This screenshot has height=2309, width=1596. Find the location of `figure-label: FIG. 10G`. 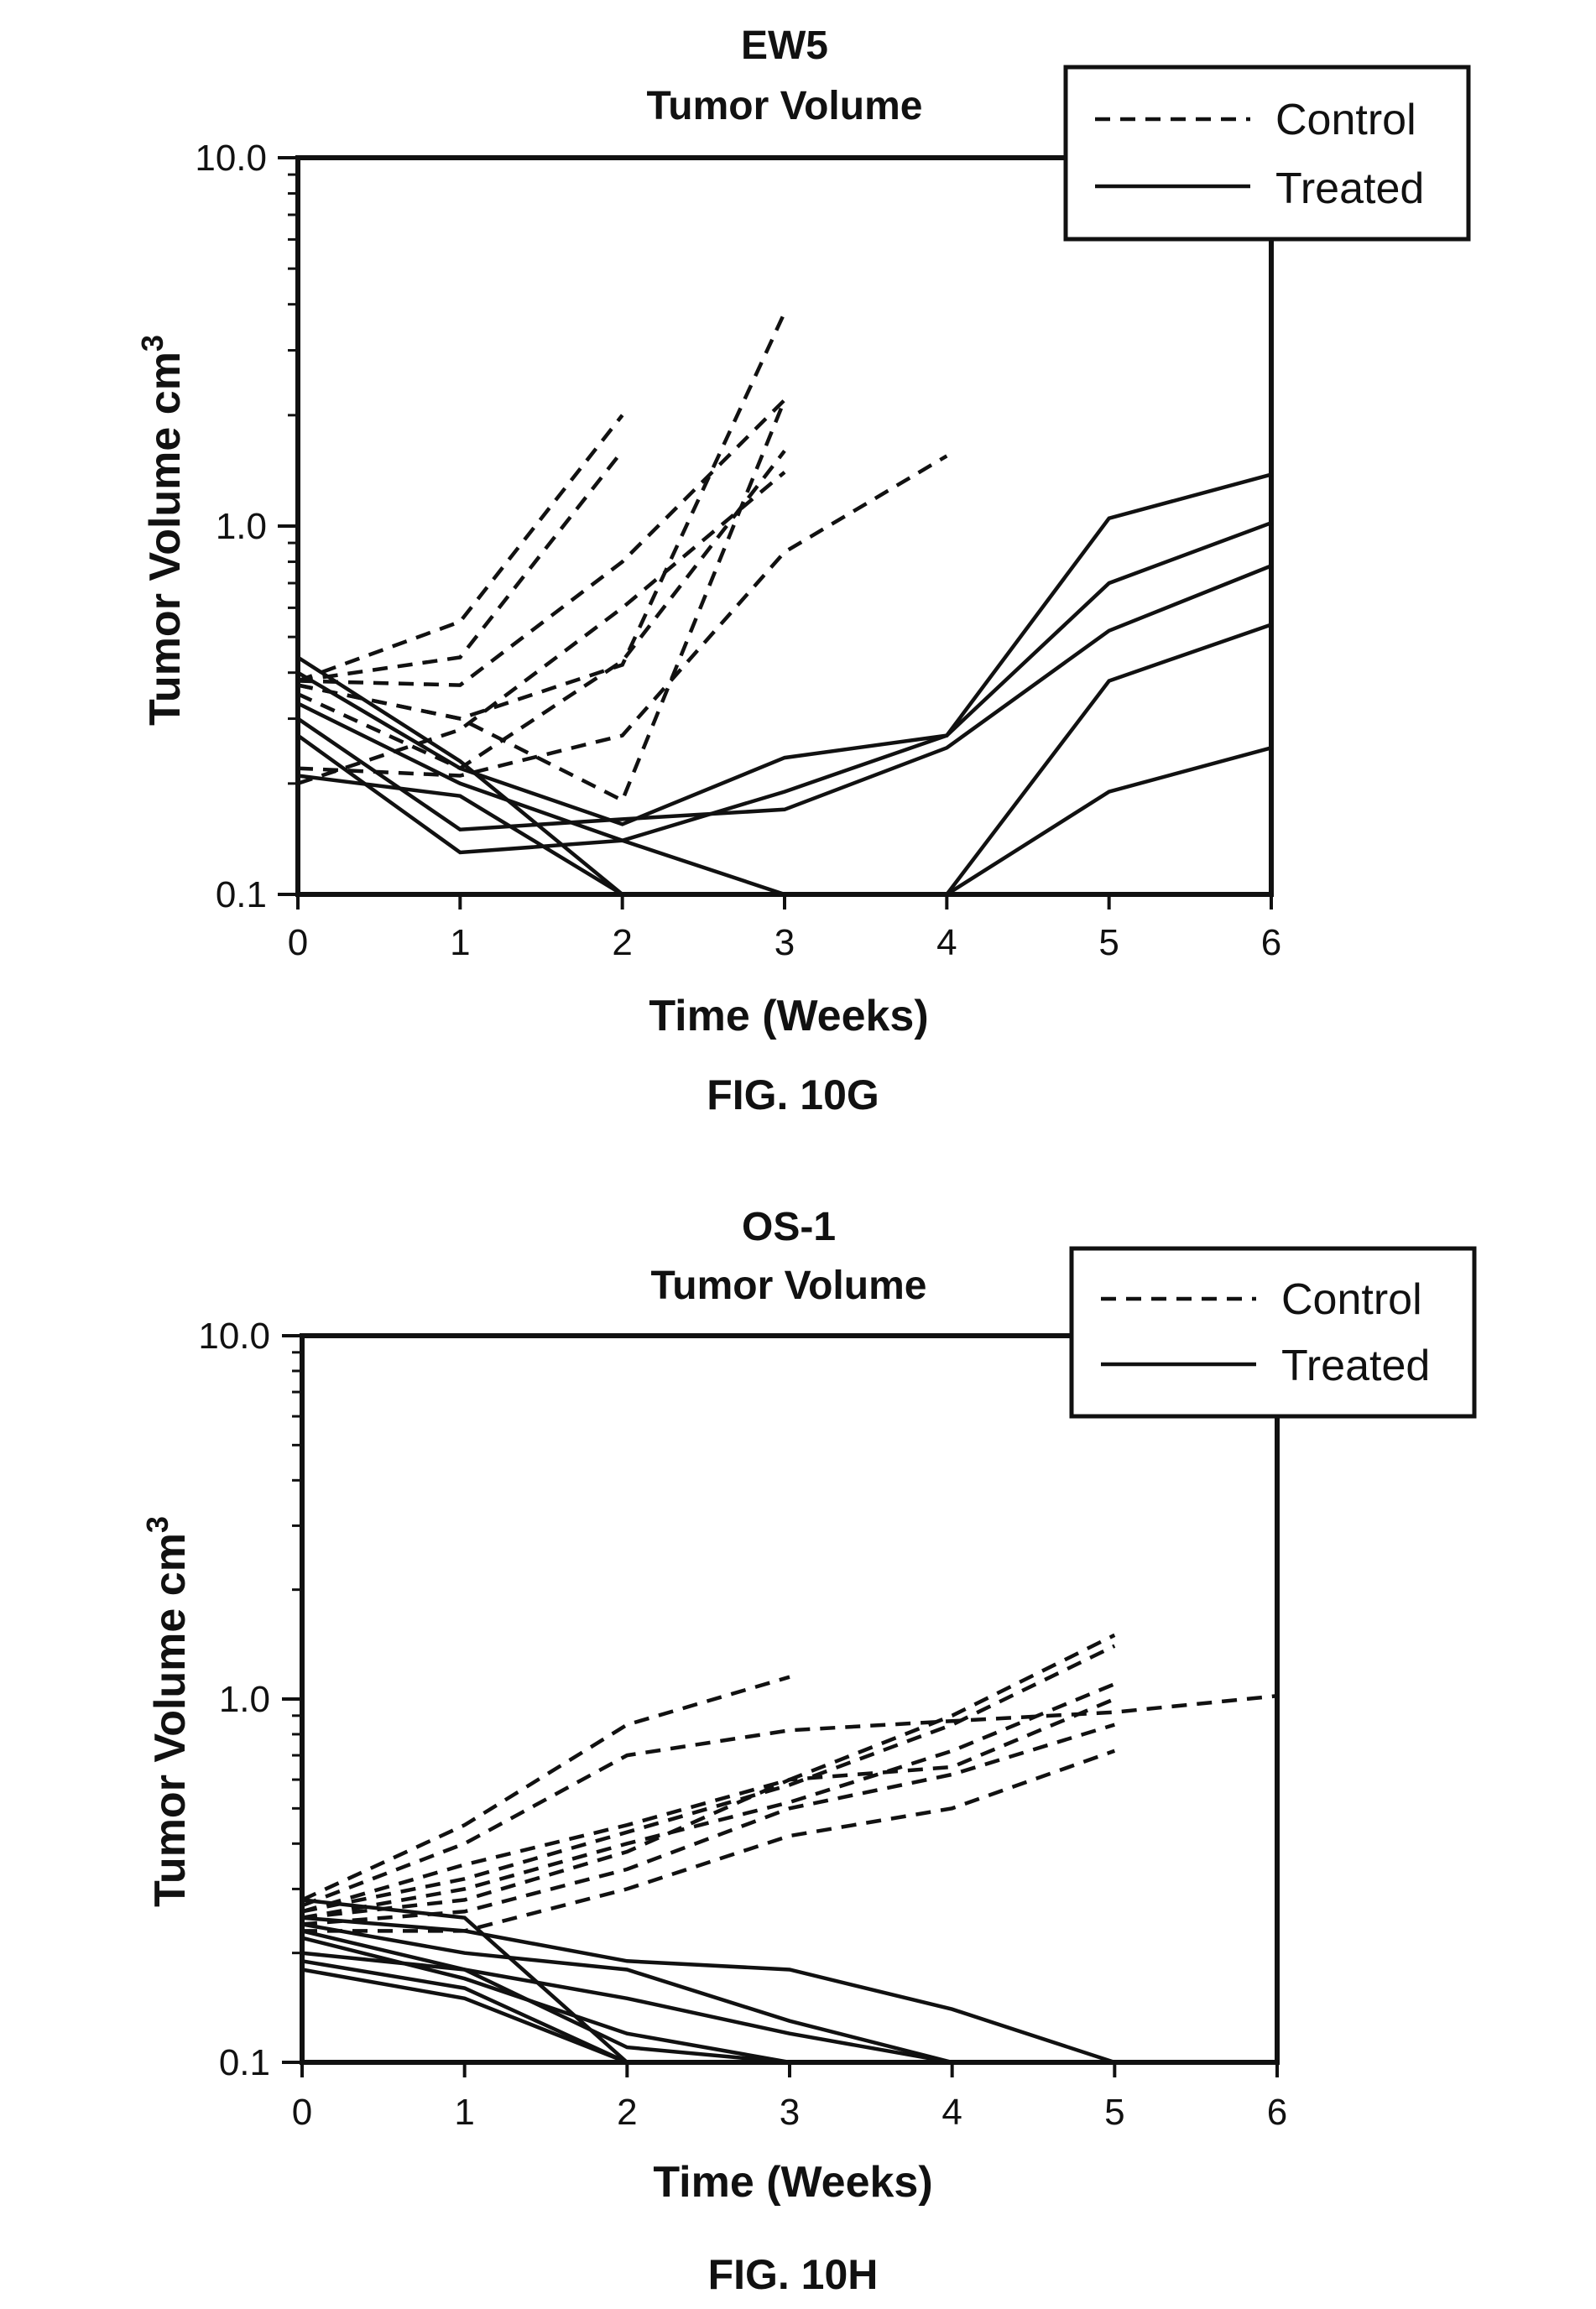

figure-label: FIG. 10G is located at coordinates (793, 1094).